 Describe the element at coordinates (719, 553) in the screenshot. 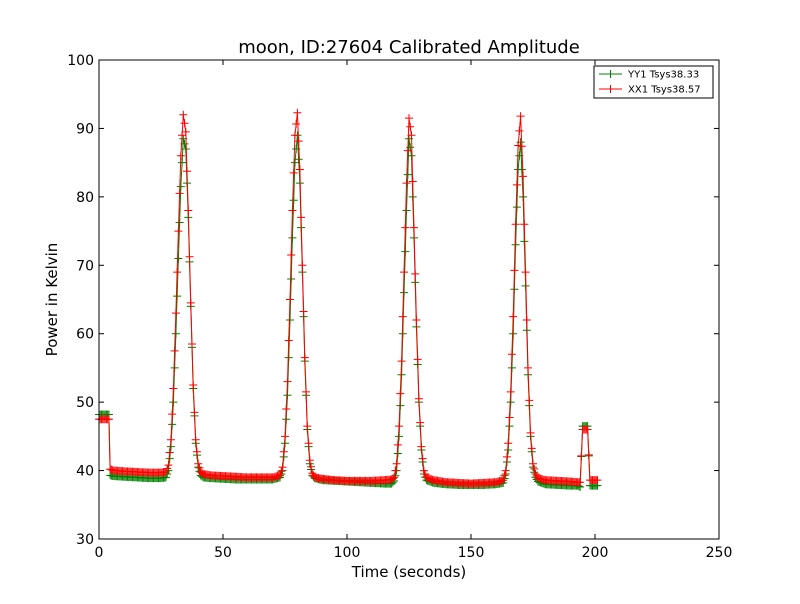

I see `x-tick-label: 250` at that location.